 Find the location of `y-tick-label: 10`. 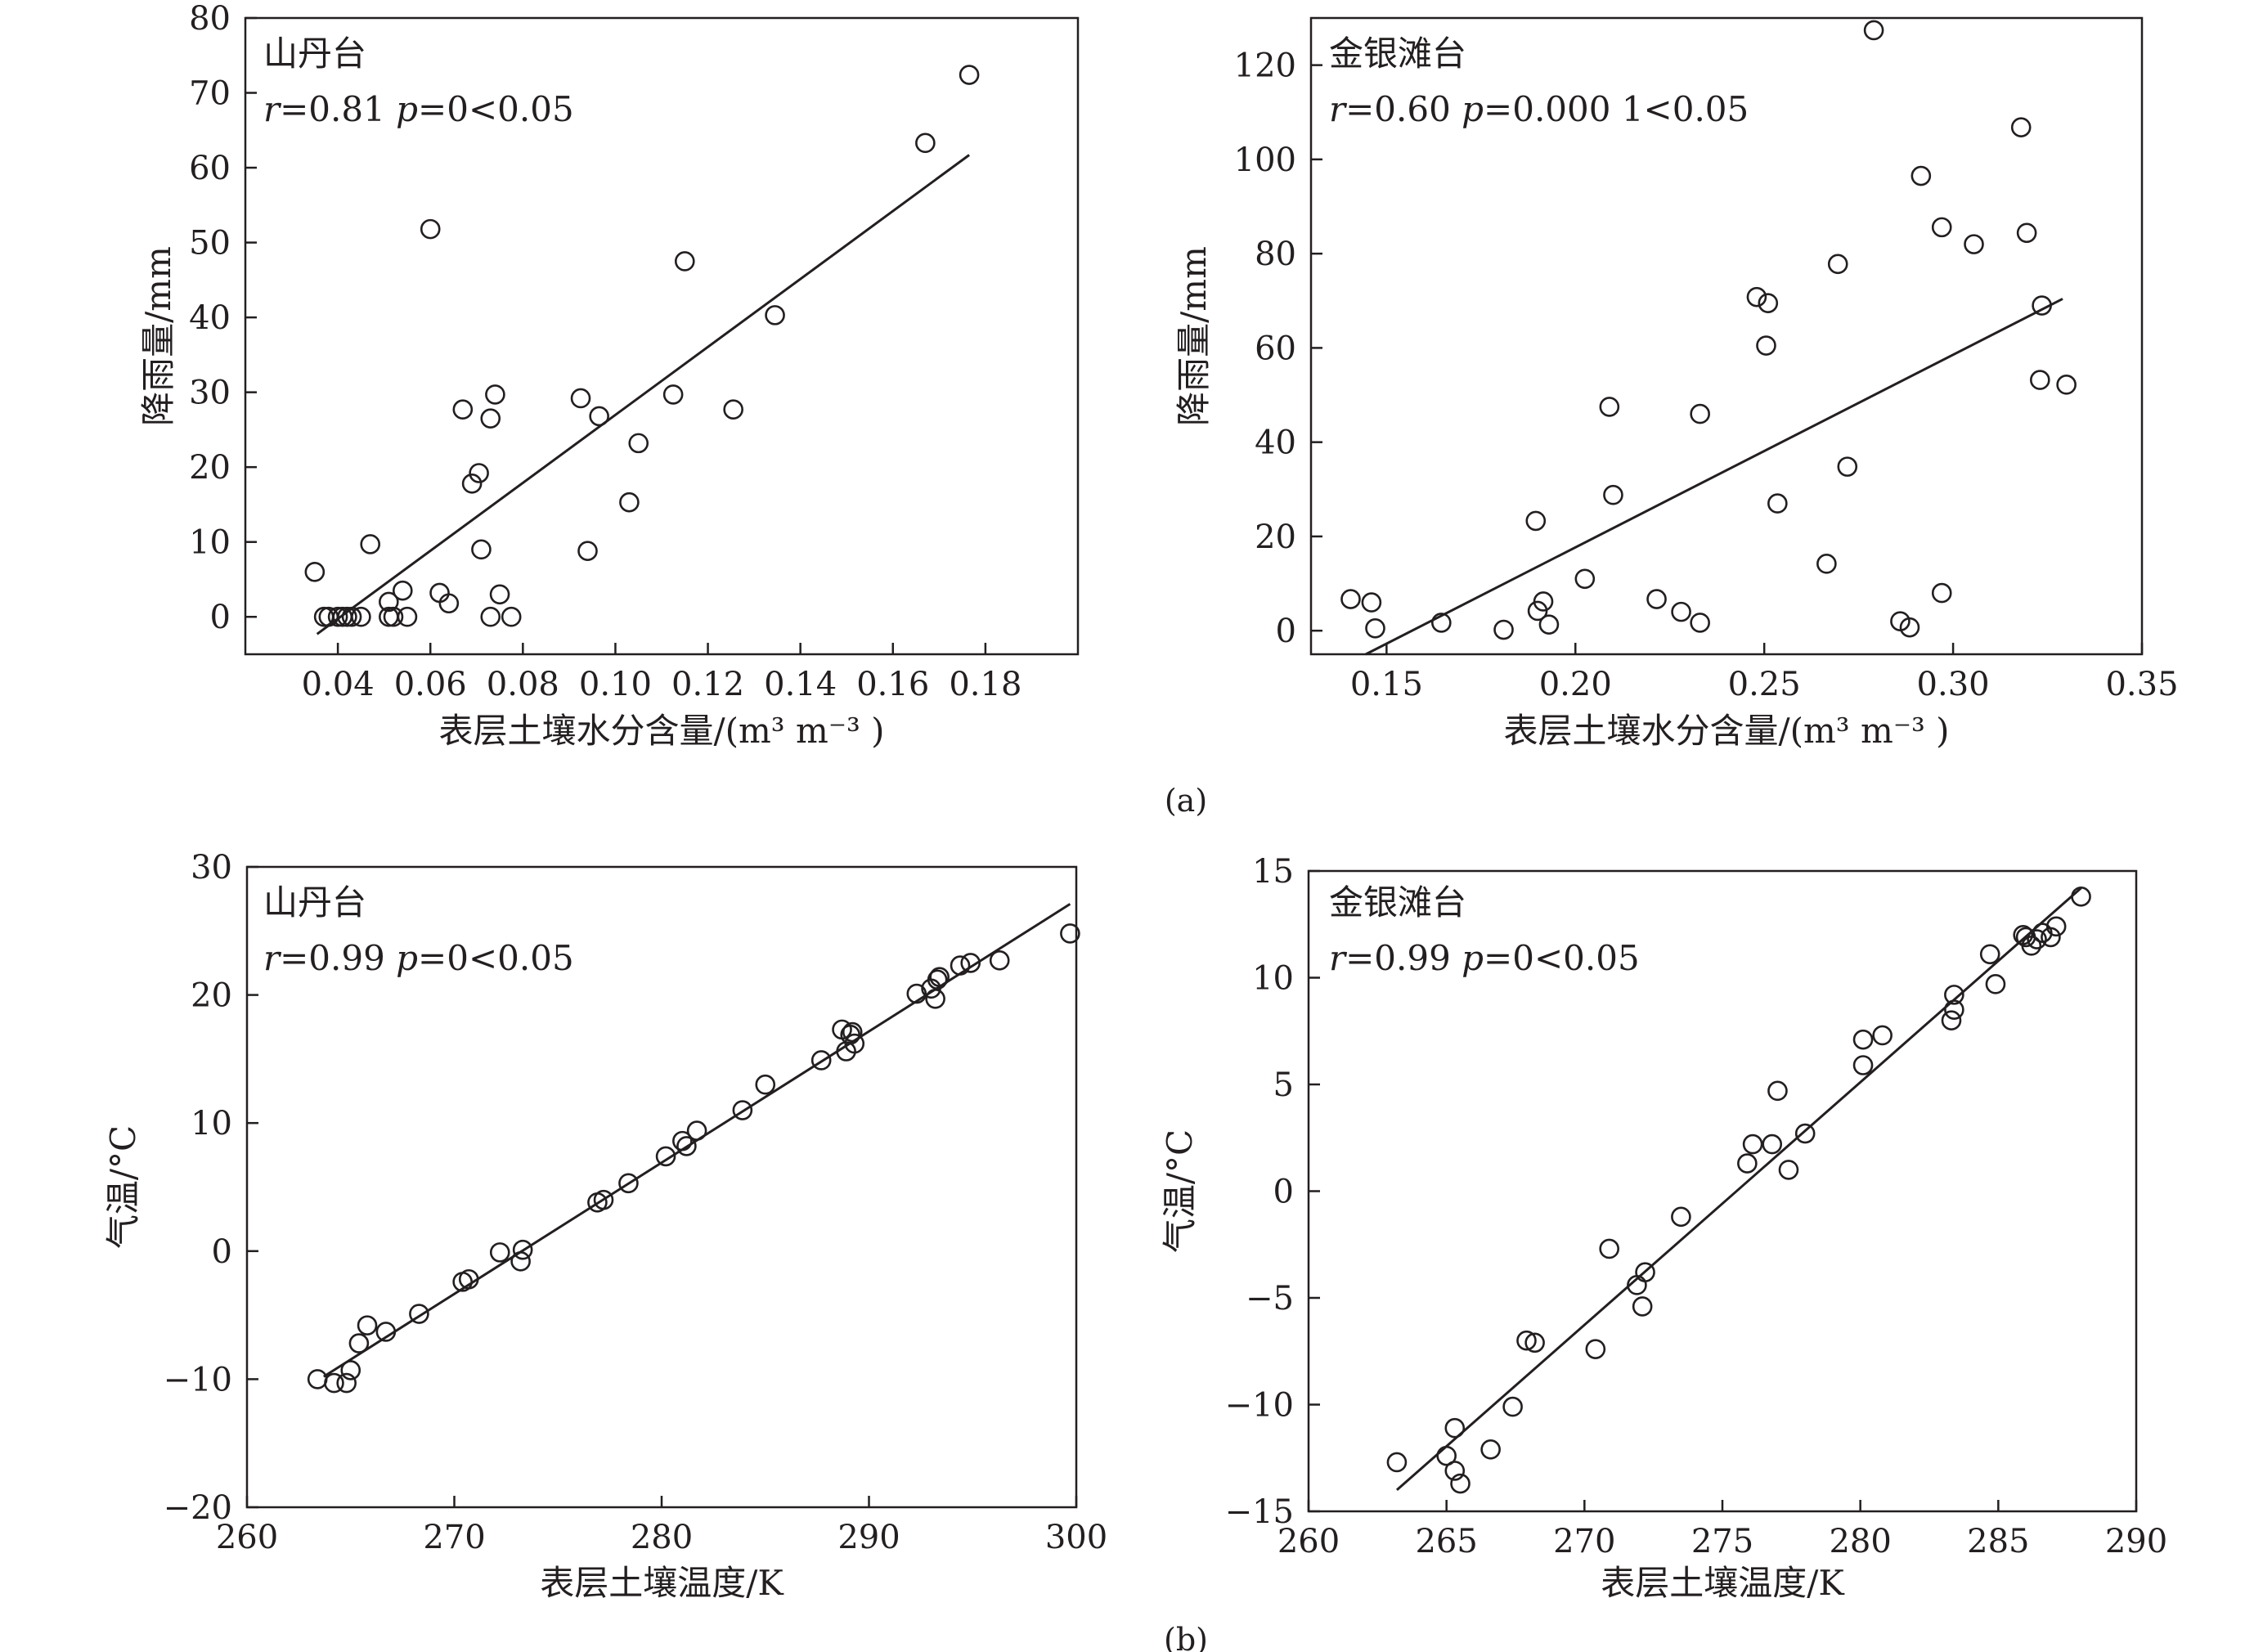

y-tick-label: 10 is located at coordinates (210, 543).